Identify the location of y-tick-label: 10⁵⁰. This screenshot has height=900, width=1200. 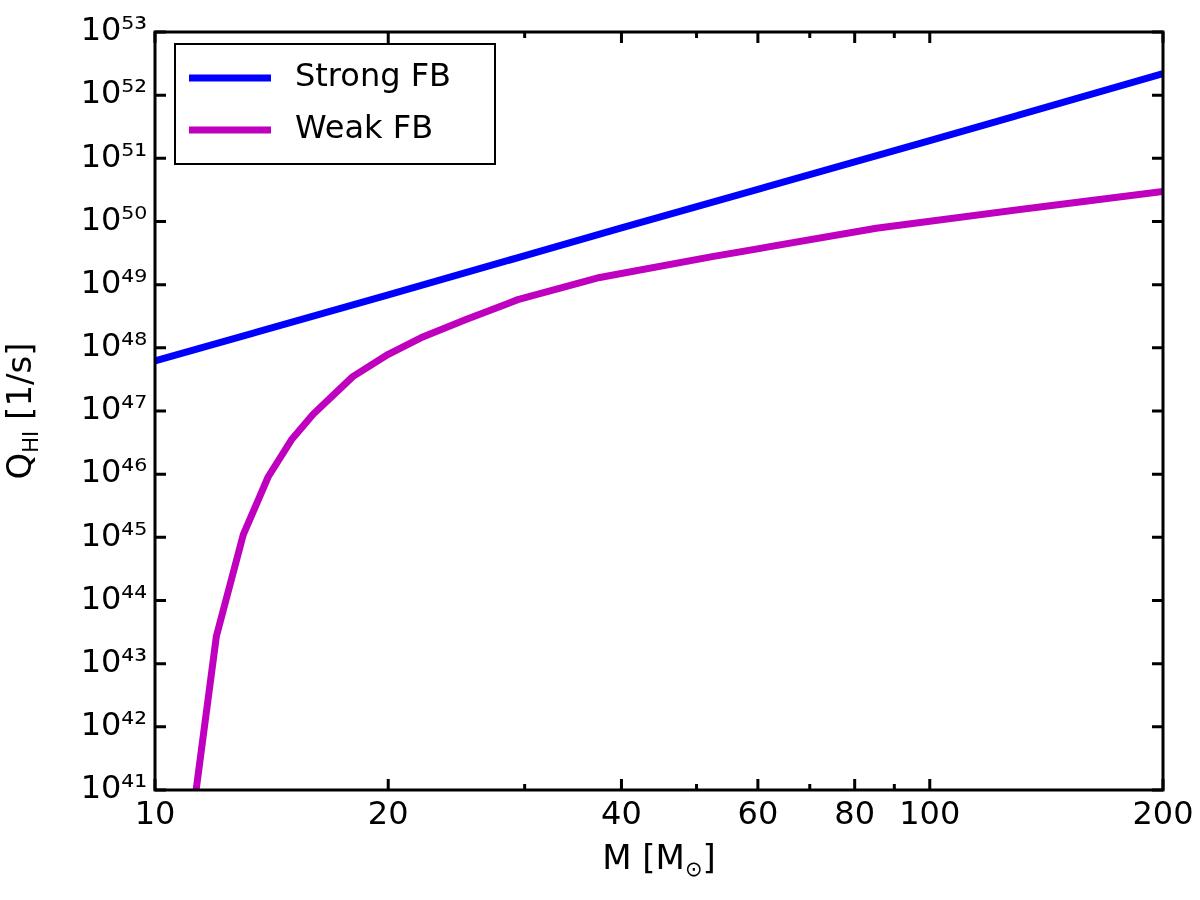
(113, 218).